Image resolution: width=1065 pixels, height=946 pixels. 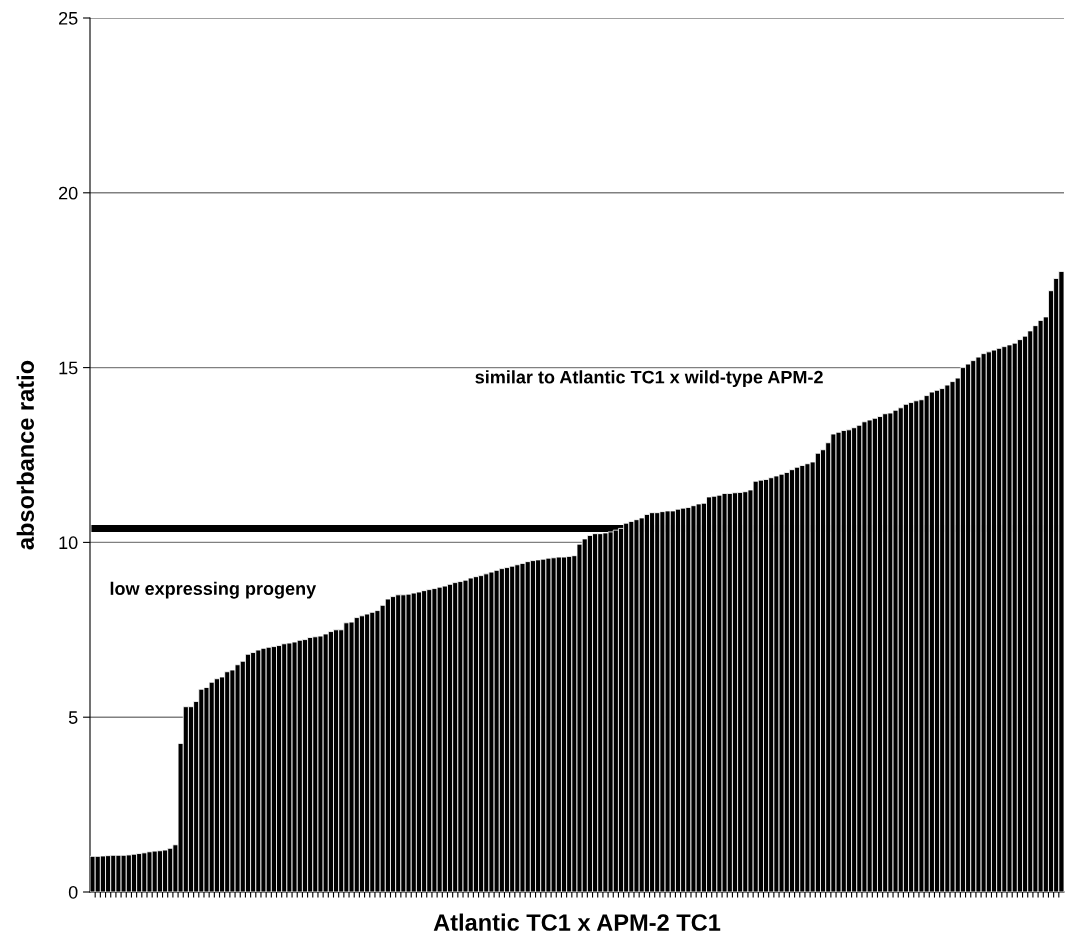 What do you see at coordinates (68, 18) in the screenshot?
I see `y-tick-label: 25` at bounding box center [68, 18].